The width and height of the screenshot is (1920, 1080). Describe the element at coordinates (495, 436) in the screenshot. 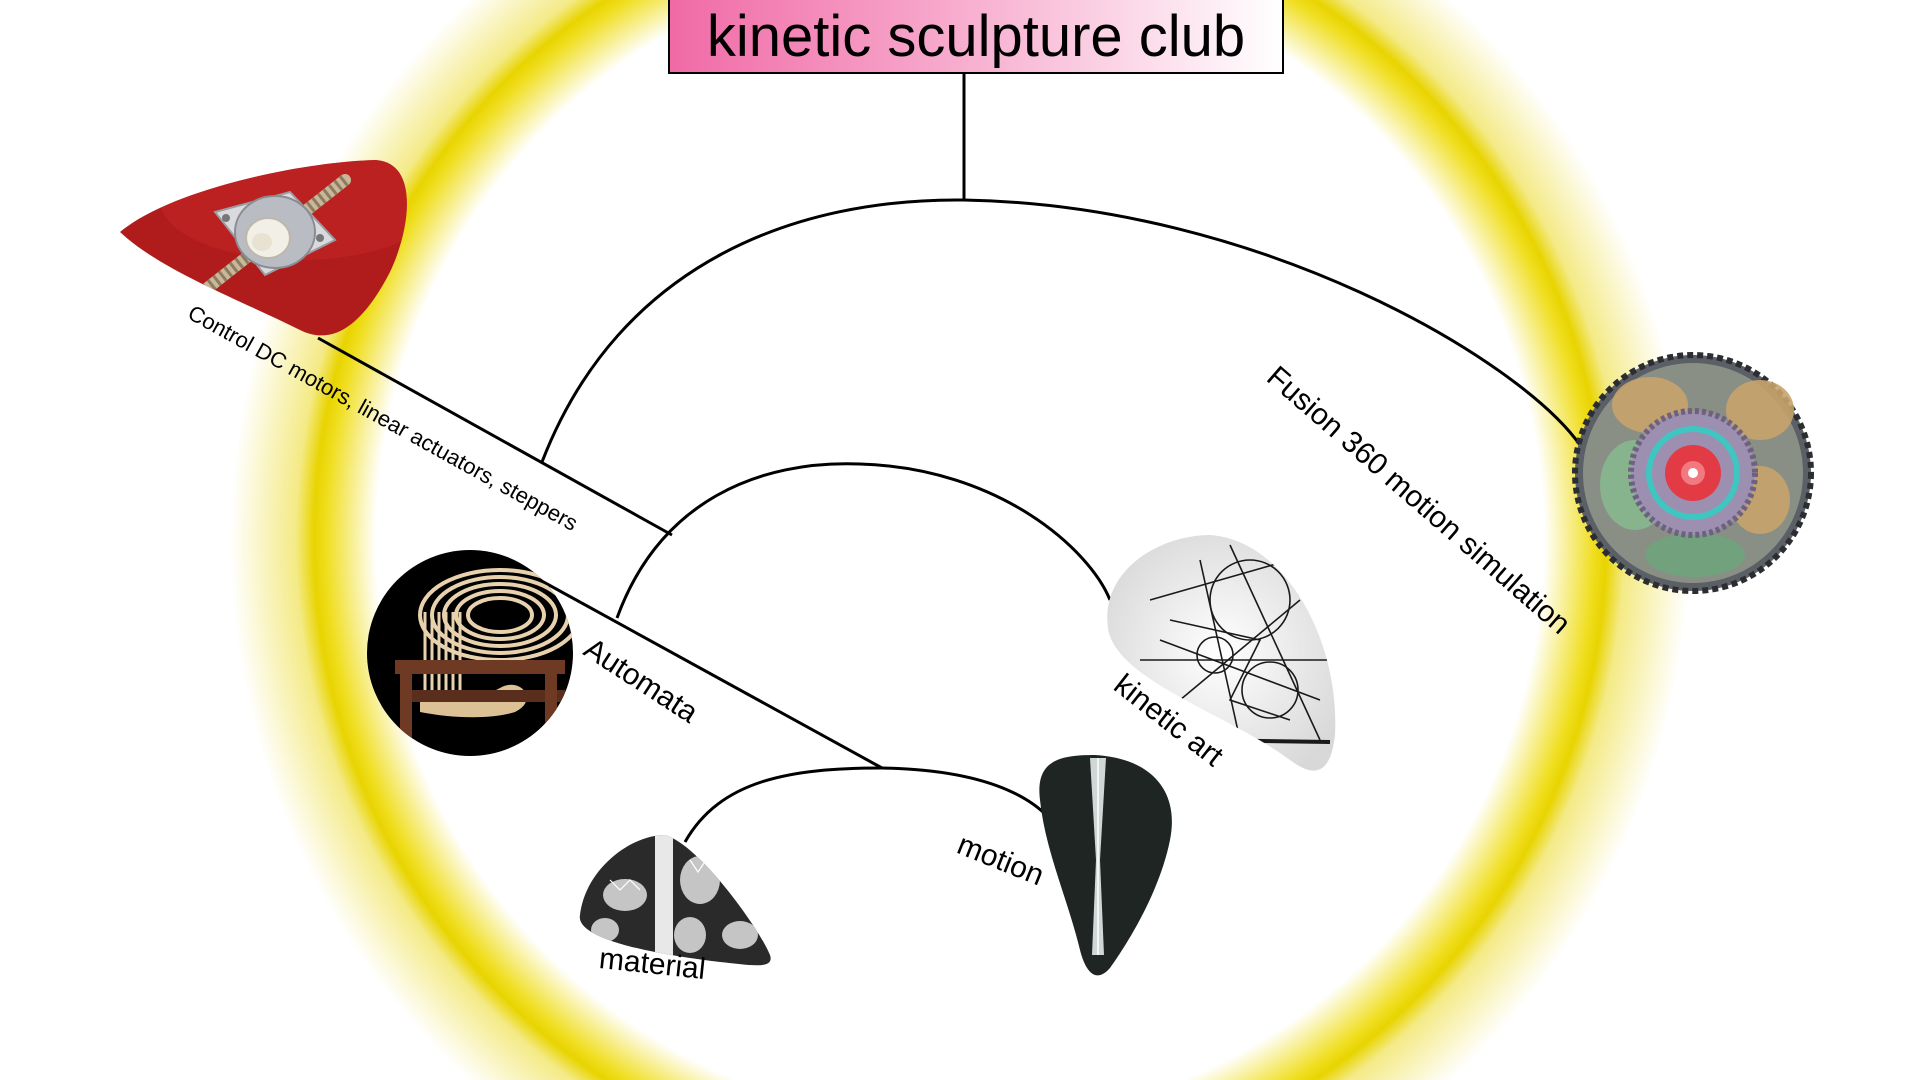

I see `motors-branch` at that location.